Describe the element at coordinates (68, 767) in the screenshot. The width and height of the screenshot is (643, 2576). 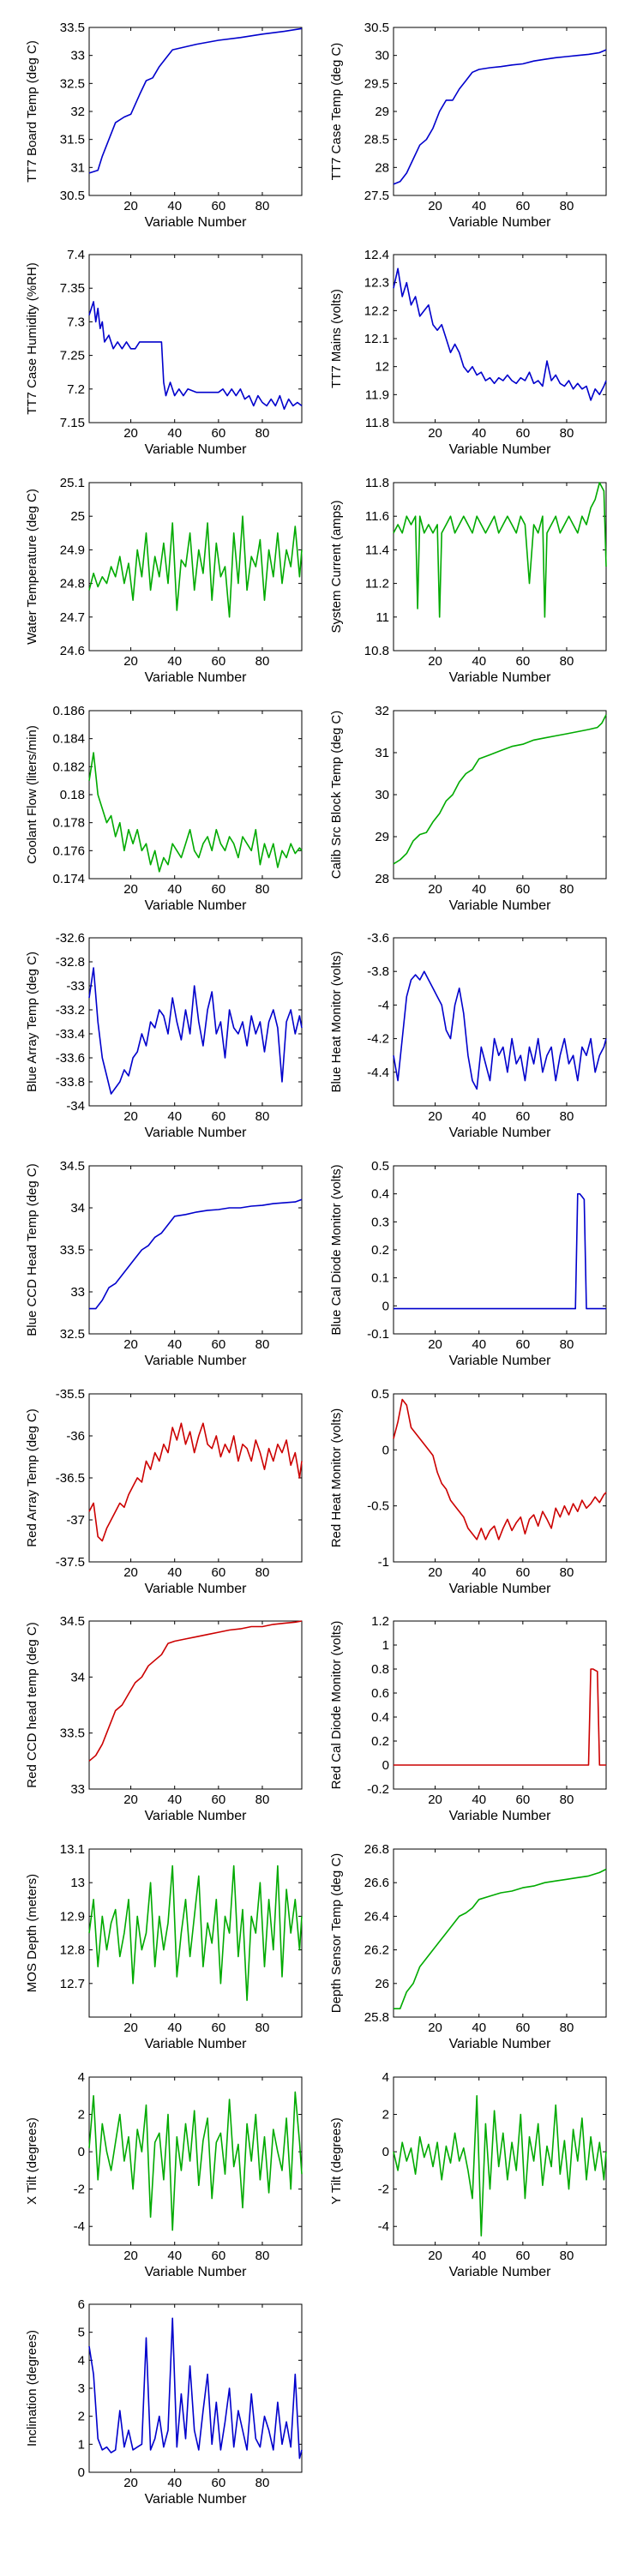
I see `y-tick-label: 0.182` at that location.